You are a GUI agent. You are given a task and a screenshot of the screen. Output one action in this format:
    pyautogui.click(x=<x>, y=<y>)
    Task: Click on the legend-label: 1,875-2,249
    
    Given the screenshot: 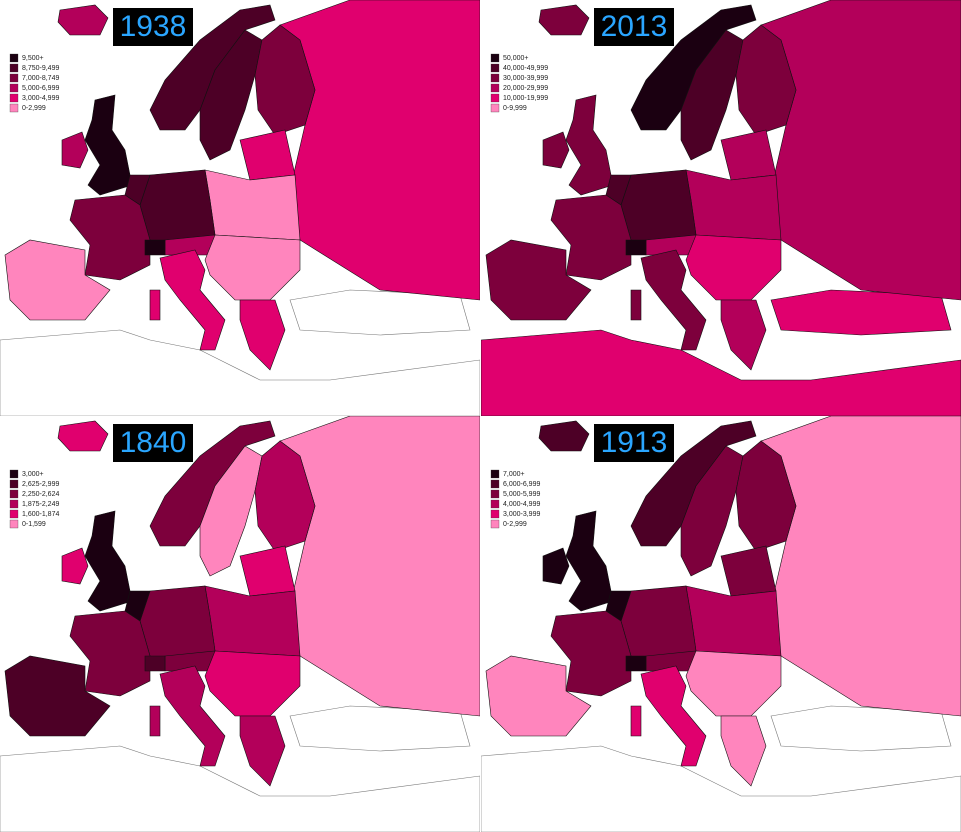 What is the action you would take?
    pyautogui.click(x=40, y=504)
    